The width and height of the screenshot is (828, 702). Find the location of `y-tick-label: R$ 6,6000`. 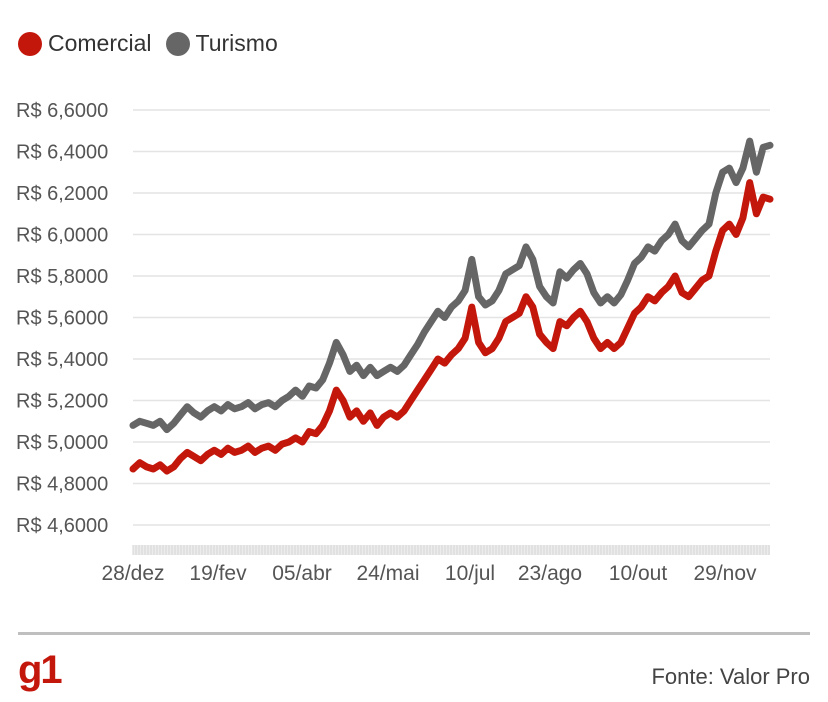

y-tick-label: R$ 6,6000 is located at coordinates (62, 111).